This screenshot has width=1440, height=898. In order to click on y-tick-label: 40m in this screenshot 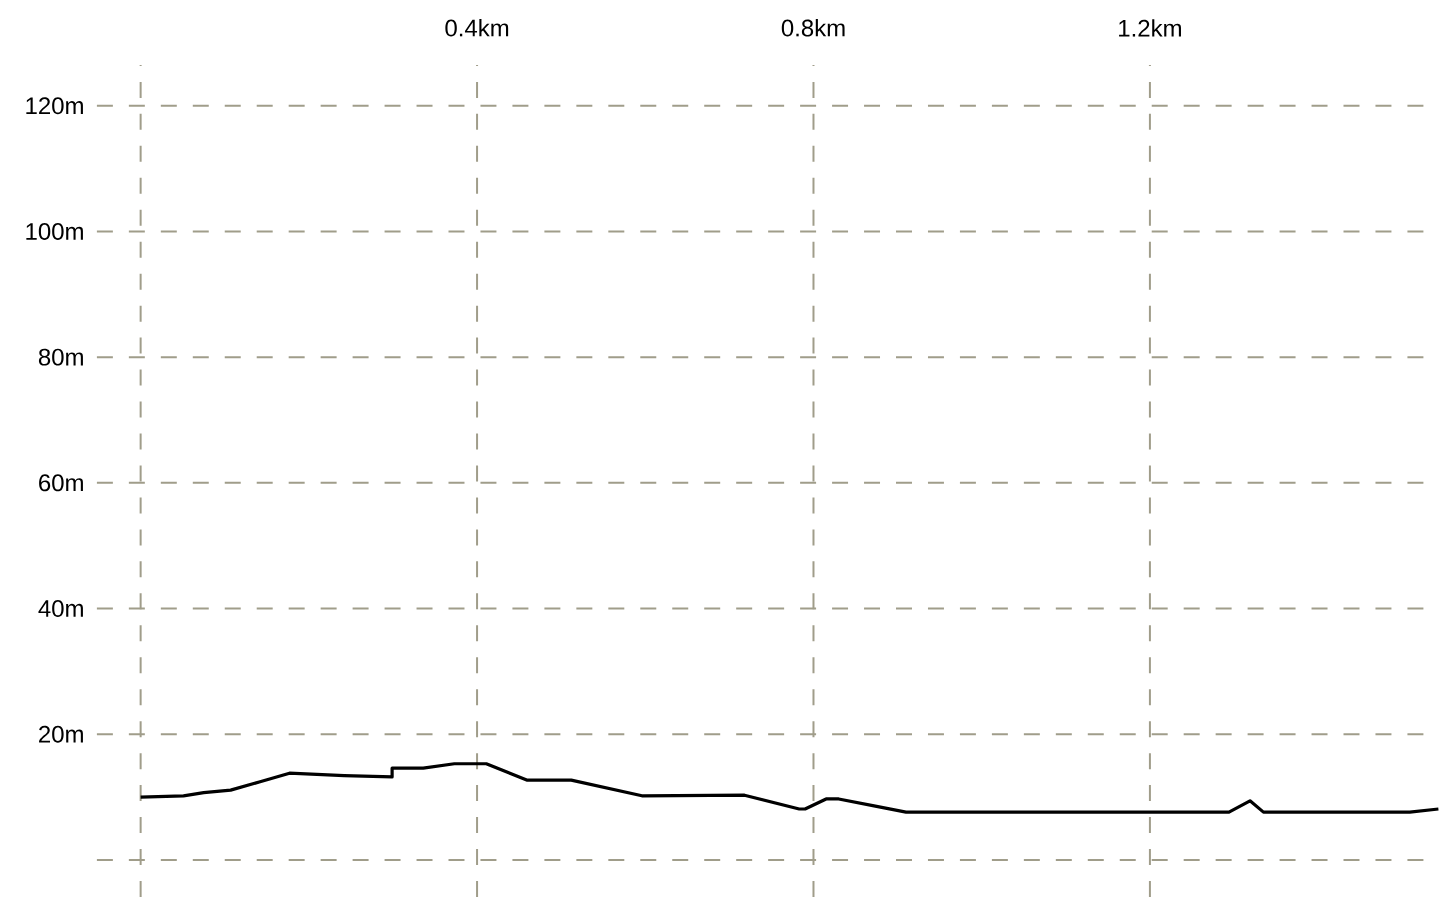, I will do `click(60, 608)`.